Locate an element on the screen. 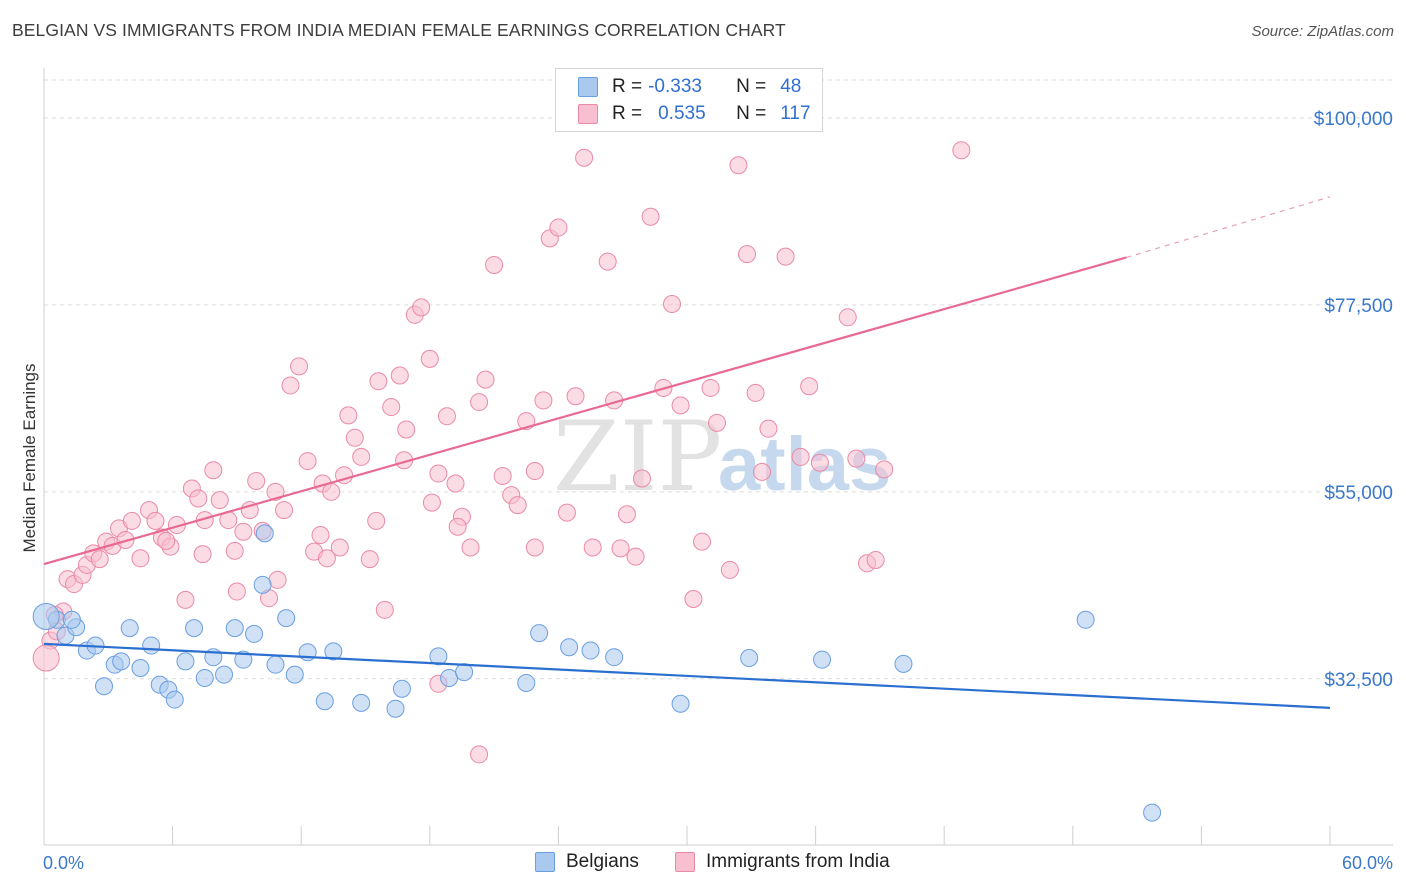 The height and width of the screenshot is (892, 1406). legend-row-belgians: R = -0.333 N = 48 is located at coordinates (678, 87).